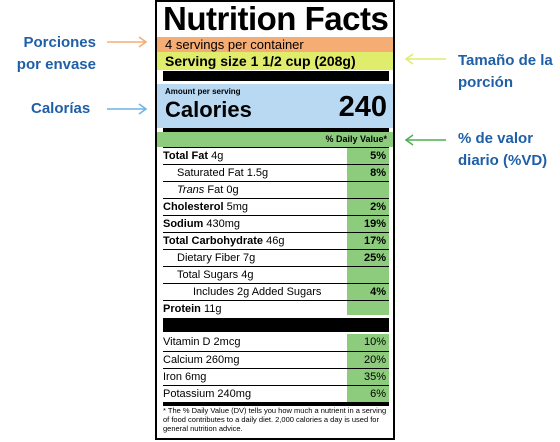  Describe the element at coordinates (378, 394) in the screenshot. I see `vitamin-dv: 6%` at that location.